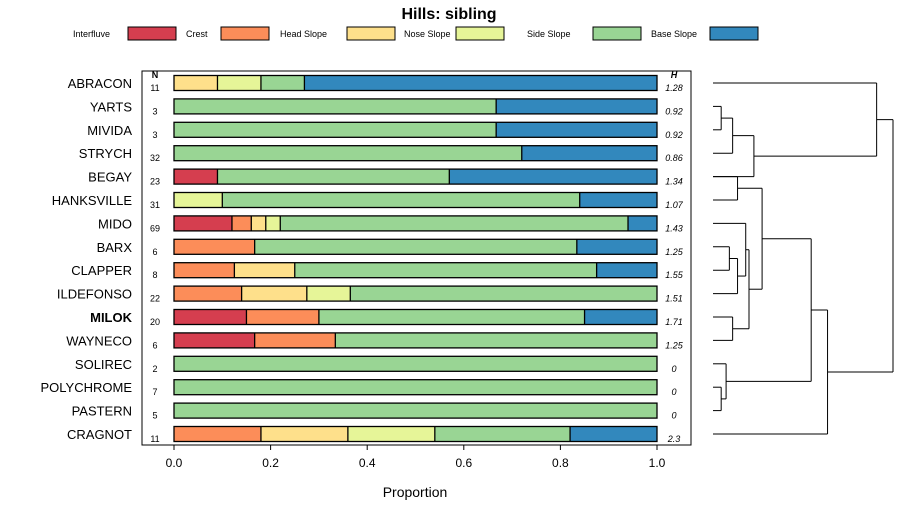 This screenshot has width=900, height=520. I want to click on row-label: POLYCHROME, so click(87, 387).